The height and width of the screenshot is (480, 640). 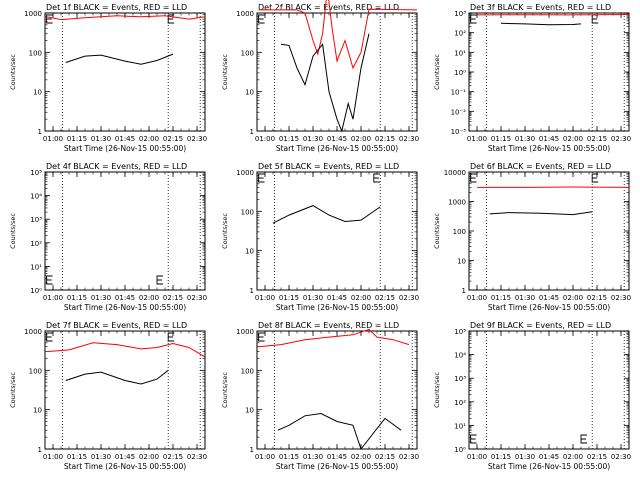 What do you see at coordinates (459, 93) in the screenshot?
I see `y-tick-label: 10⁻¹` at bounding box center [459, 93].